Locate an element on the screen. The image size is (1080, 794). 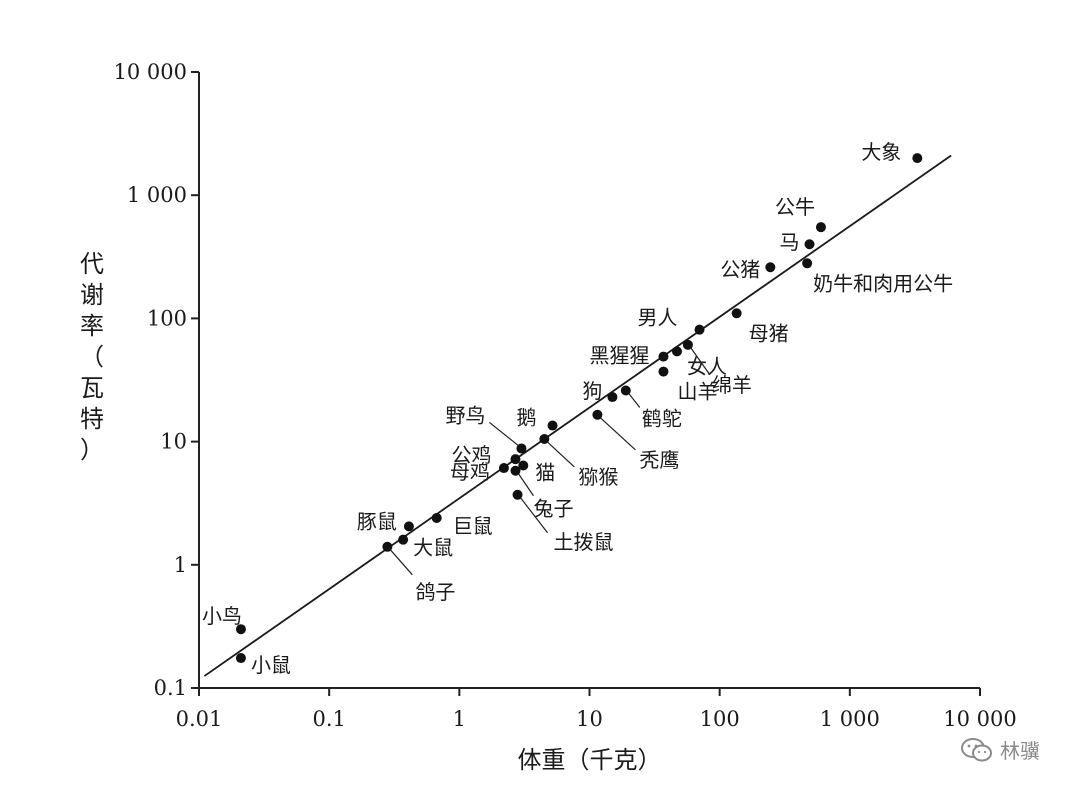
y-axis-title-char: 代 is located at coordinates (92, 264).